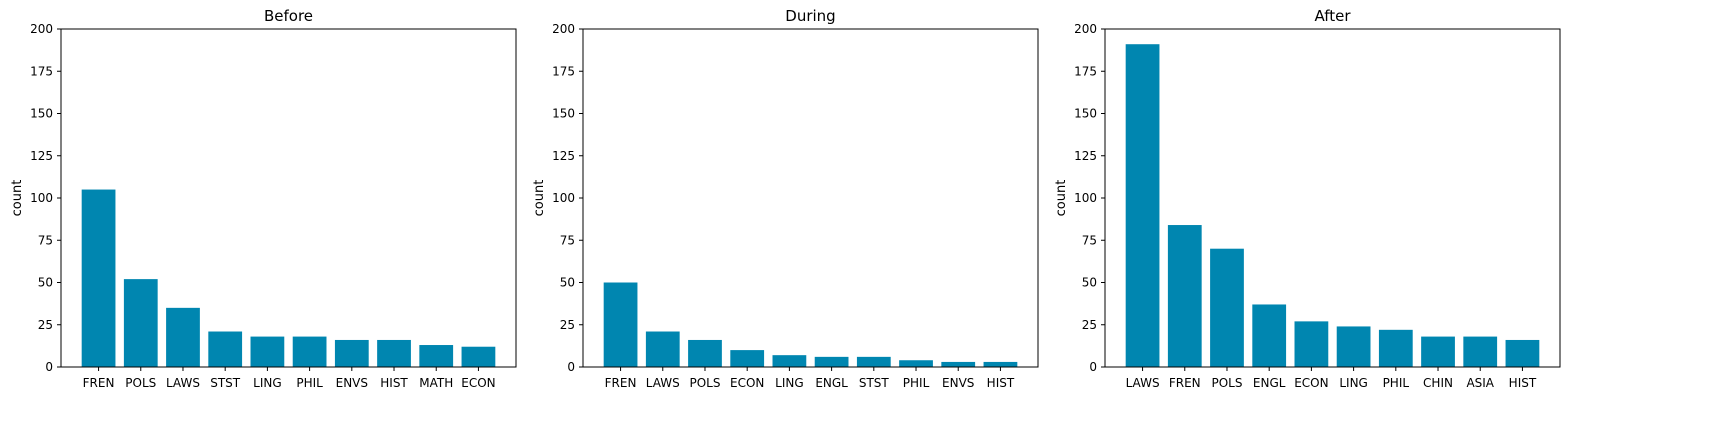  Describe the element at coordinates (436, 383) in the screenshot. I see `x-tick-label: MATH` at that location.